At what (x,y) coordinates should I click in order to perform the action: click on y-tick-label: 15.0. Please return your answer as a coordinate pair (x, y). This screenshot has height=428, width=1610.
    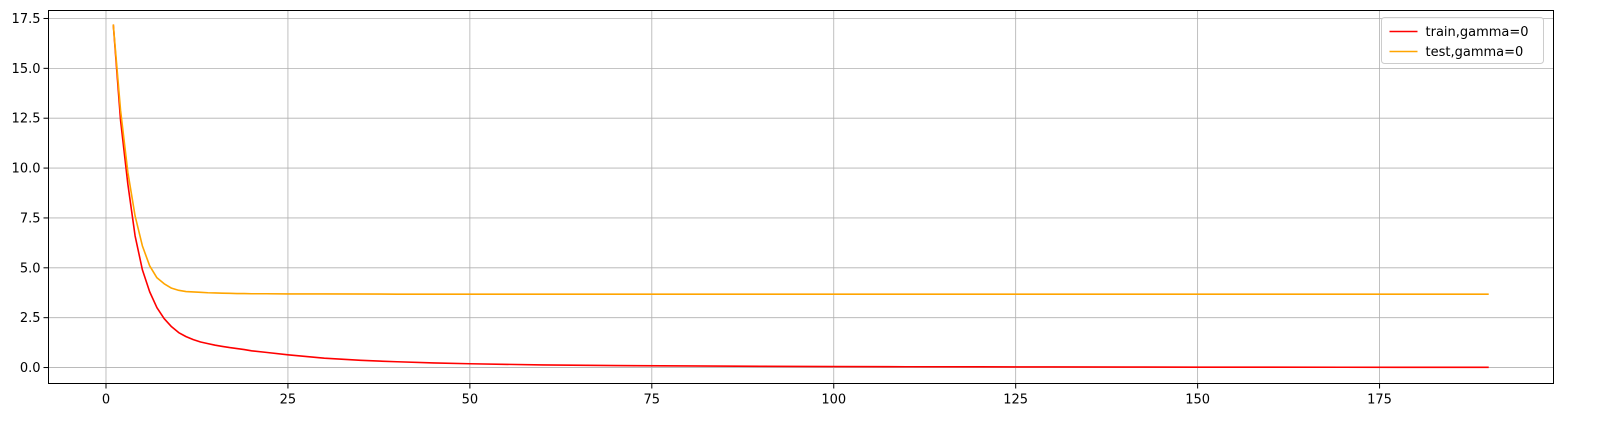
    Looking at the image, I should click on (26, 69).